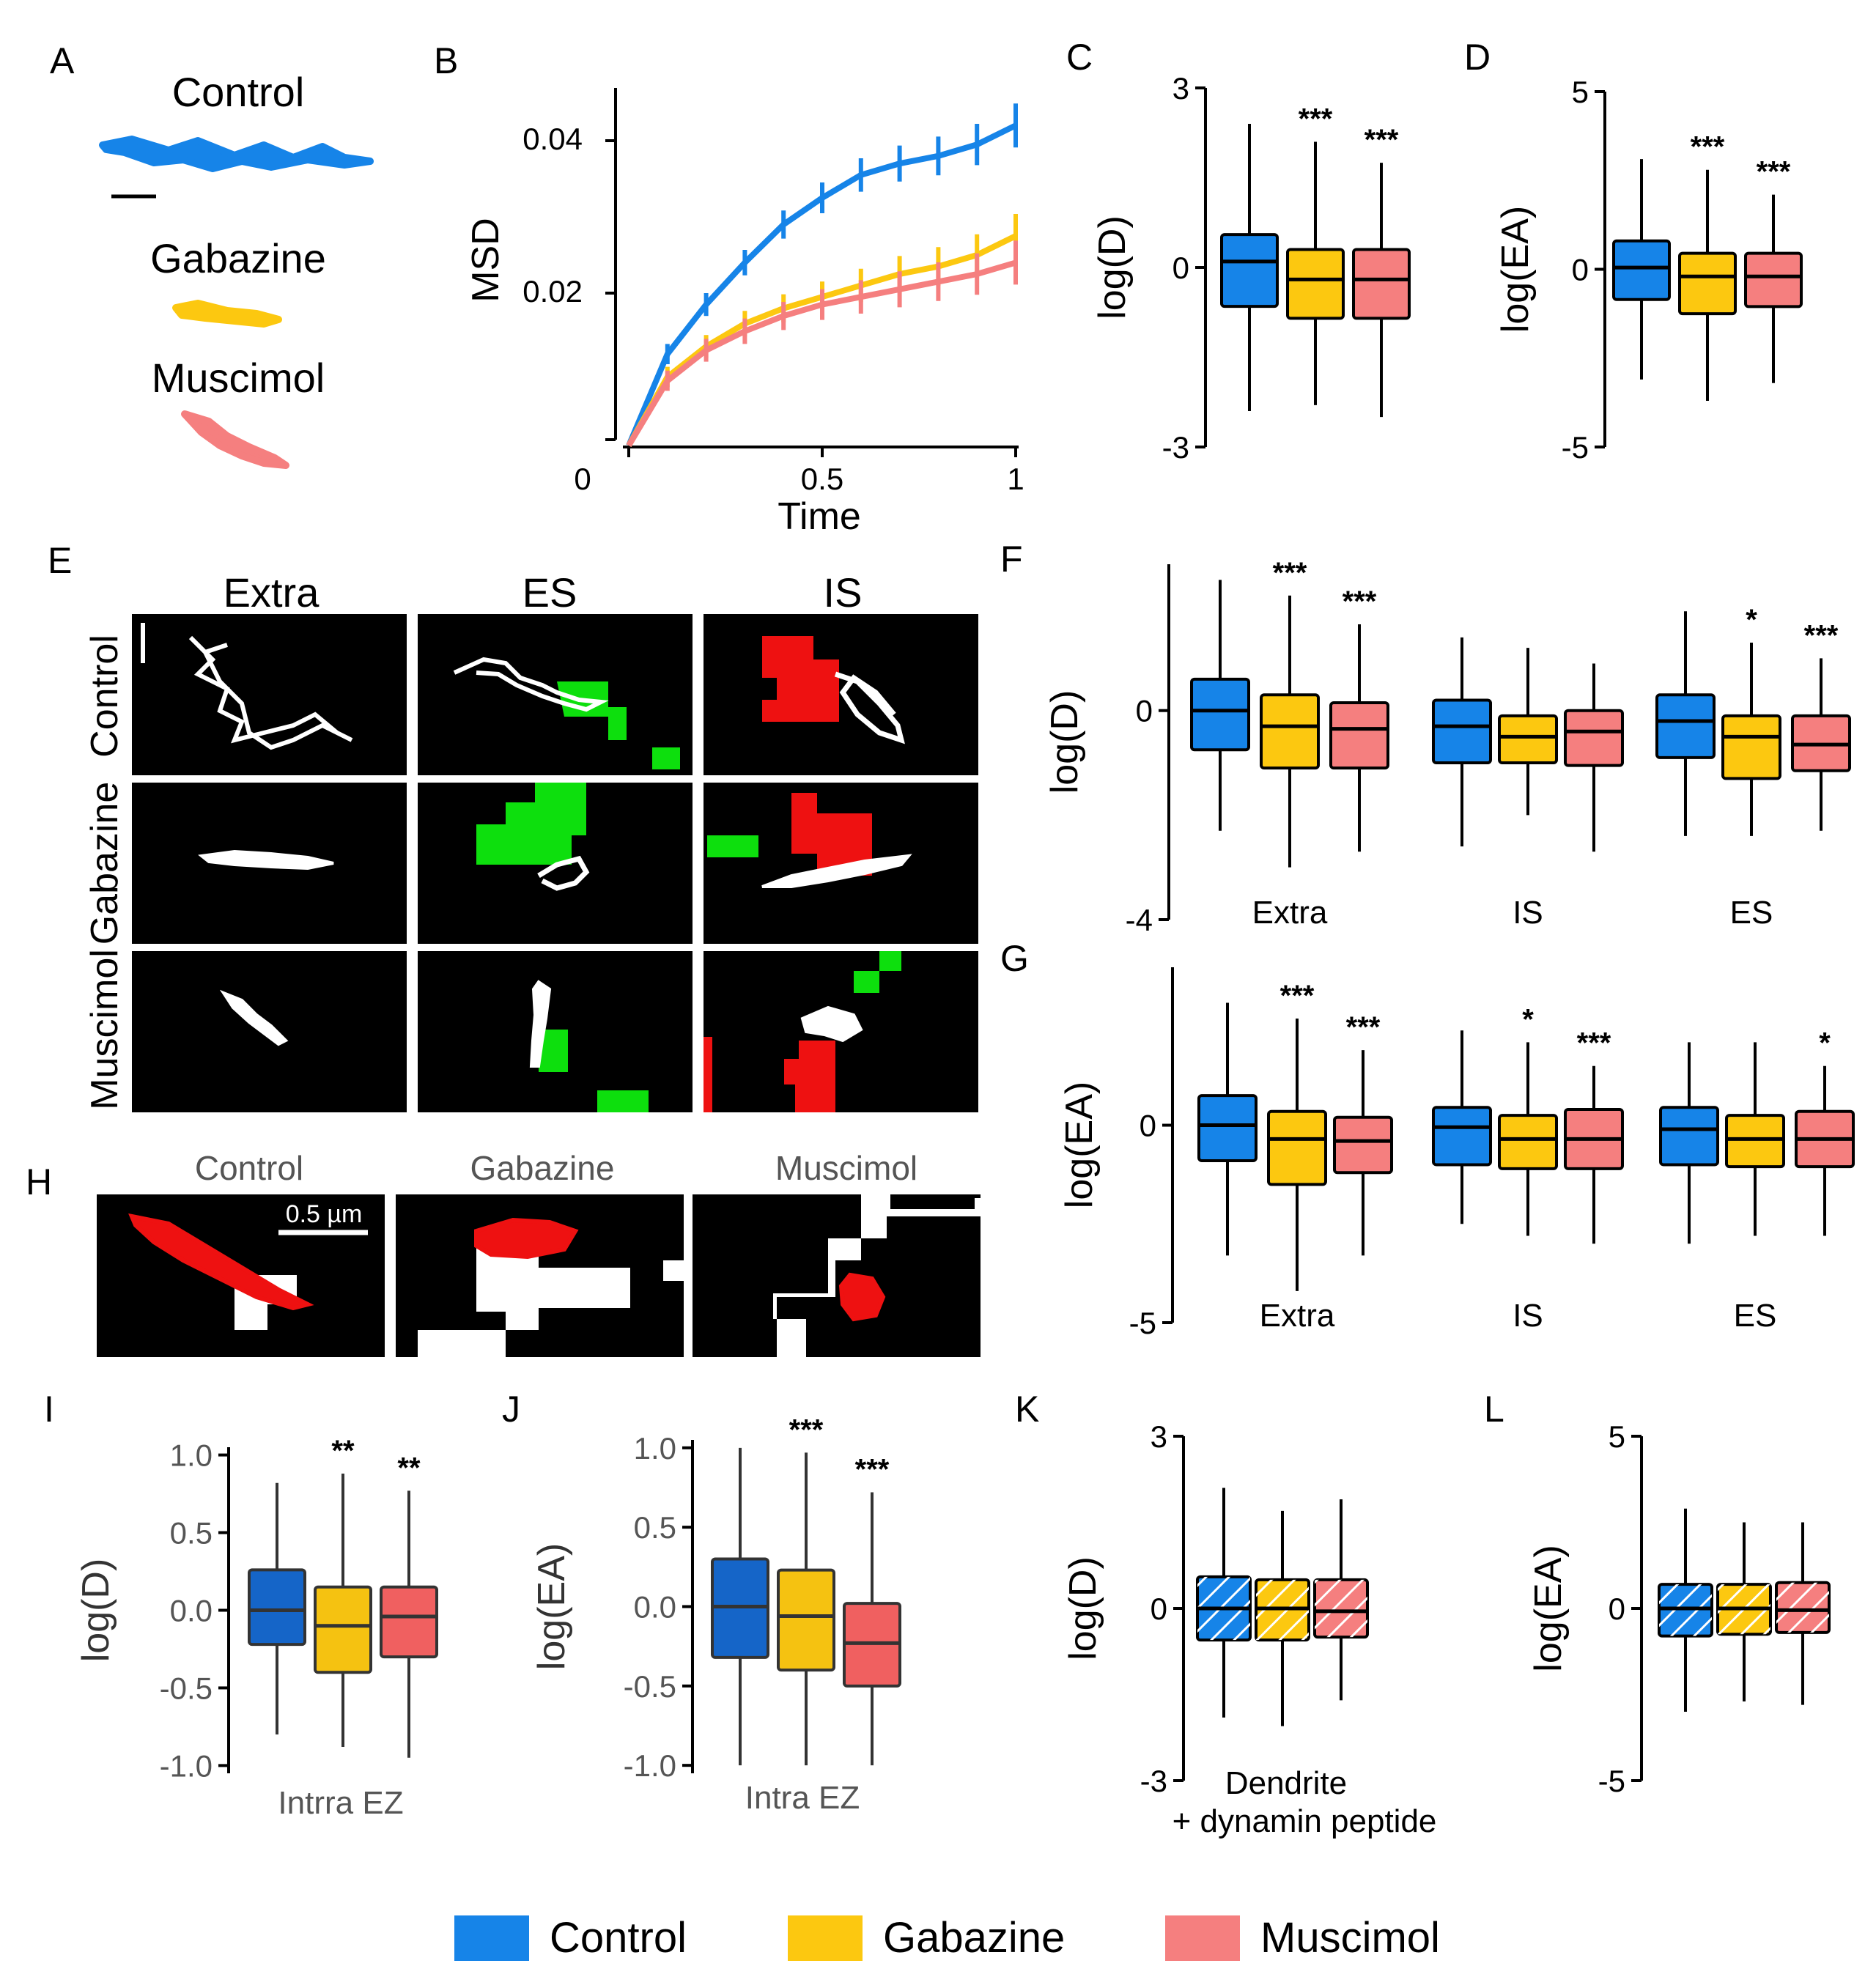 The image size is (1876, 1988). Describe the element at coordinates (1014, 958) in the screenshot. I see `panel-letter-g: G` at that location.